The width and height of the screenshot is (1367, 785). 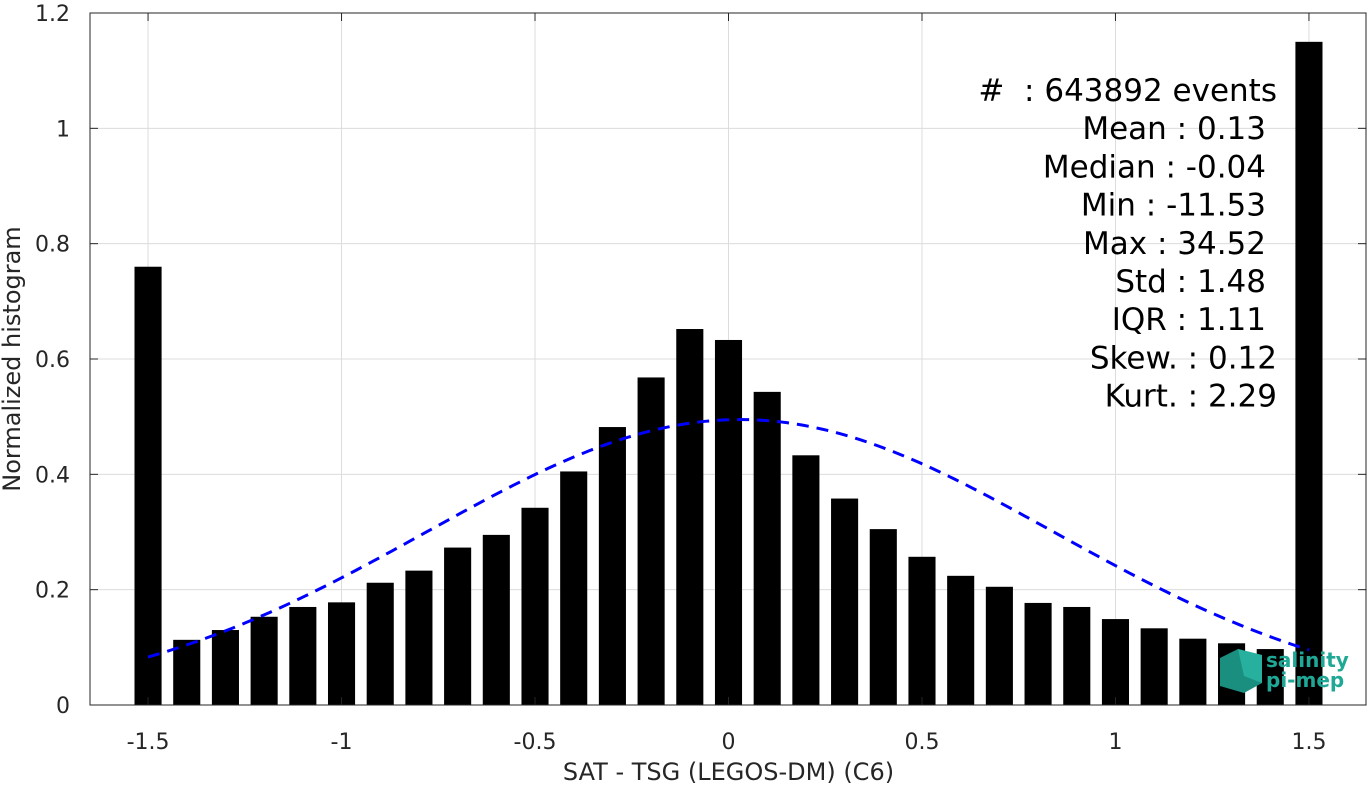 I want to click on salinity-pi-mep-logo: salinity pi-mep, so click(x=1284, y=670).